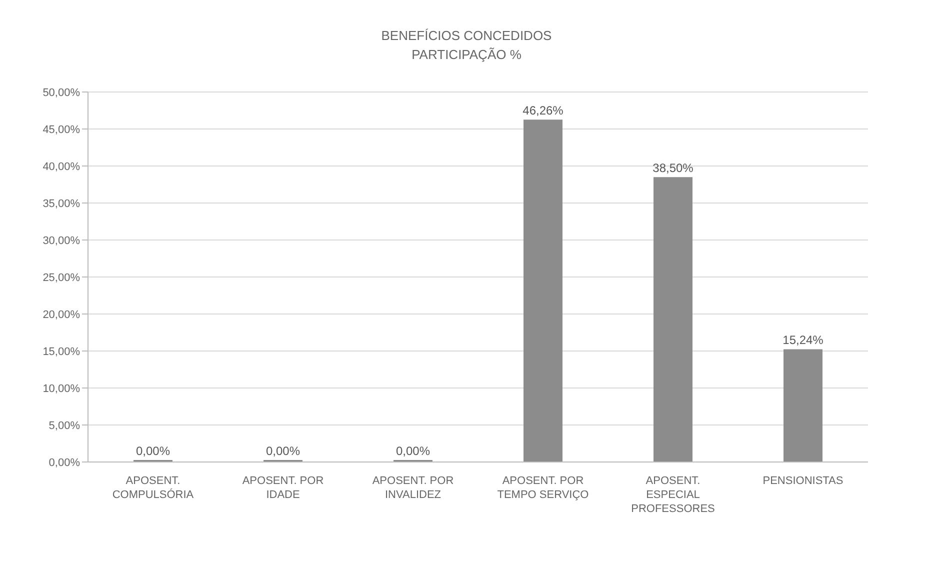 This screenshot has width=933, height=565. Describe the element at coordinates (61, 204) in the screenshot. I see `y-tick-label: 35,00%` at that location.